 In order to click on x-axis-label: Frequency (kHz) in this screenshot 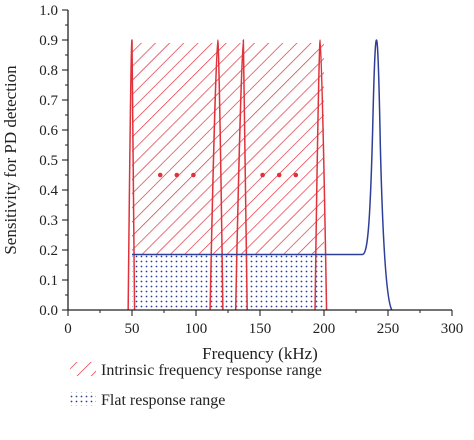, I will do `click(260, 353)`.